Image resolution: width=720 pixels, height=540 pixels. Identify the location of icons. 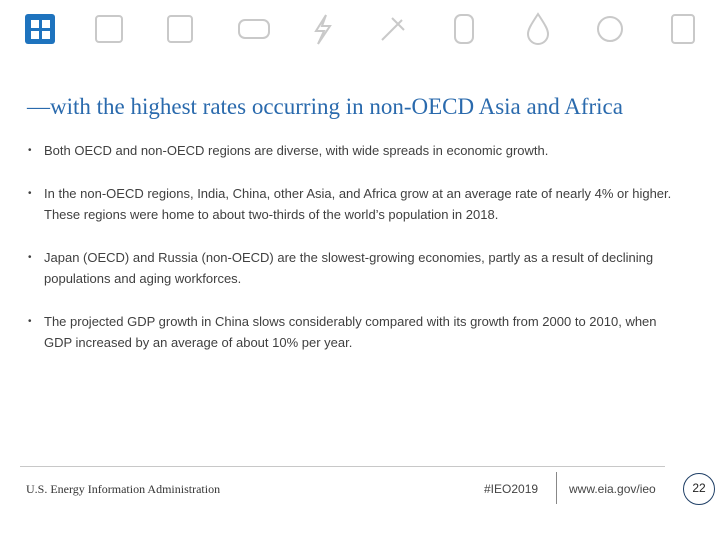
(395, 28).